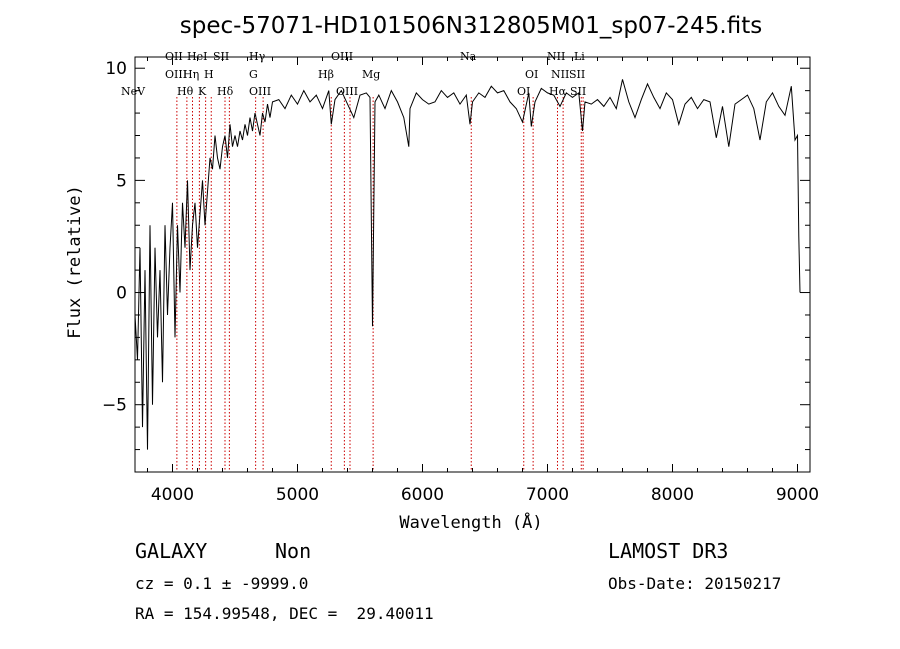  What do you see at coordinates (253, 74) in the screenshot?
I see `line-label: G` at bounding box center [253, 74].